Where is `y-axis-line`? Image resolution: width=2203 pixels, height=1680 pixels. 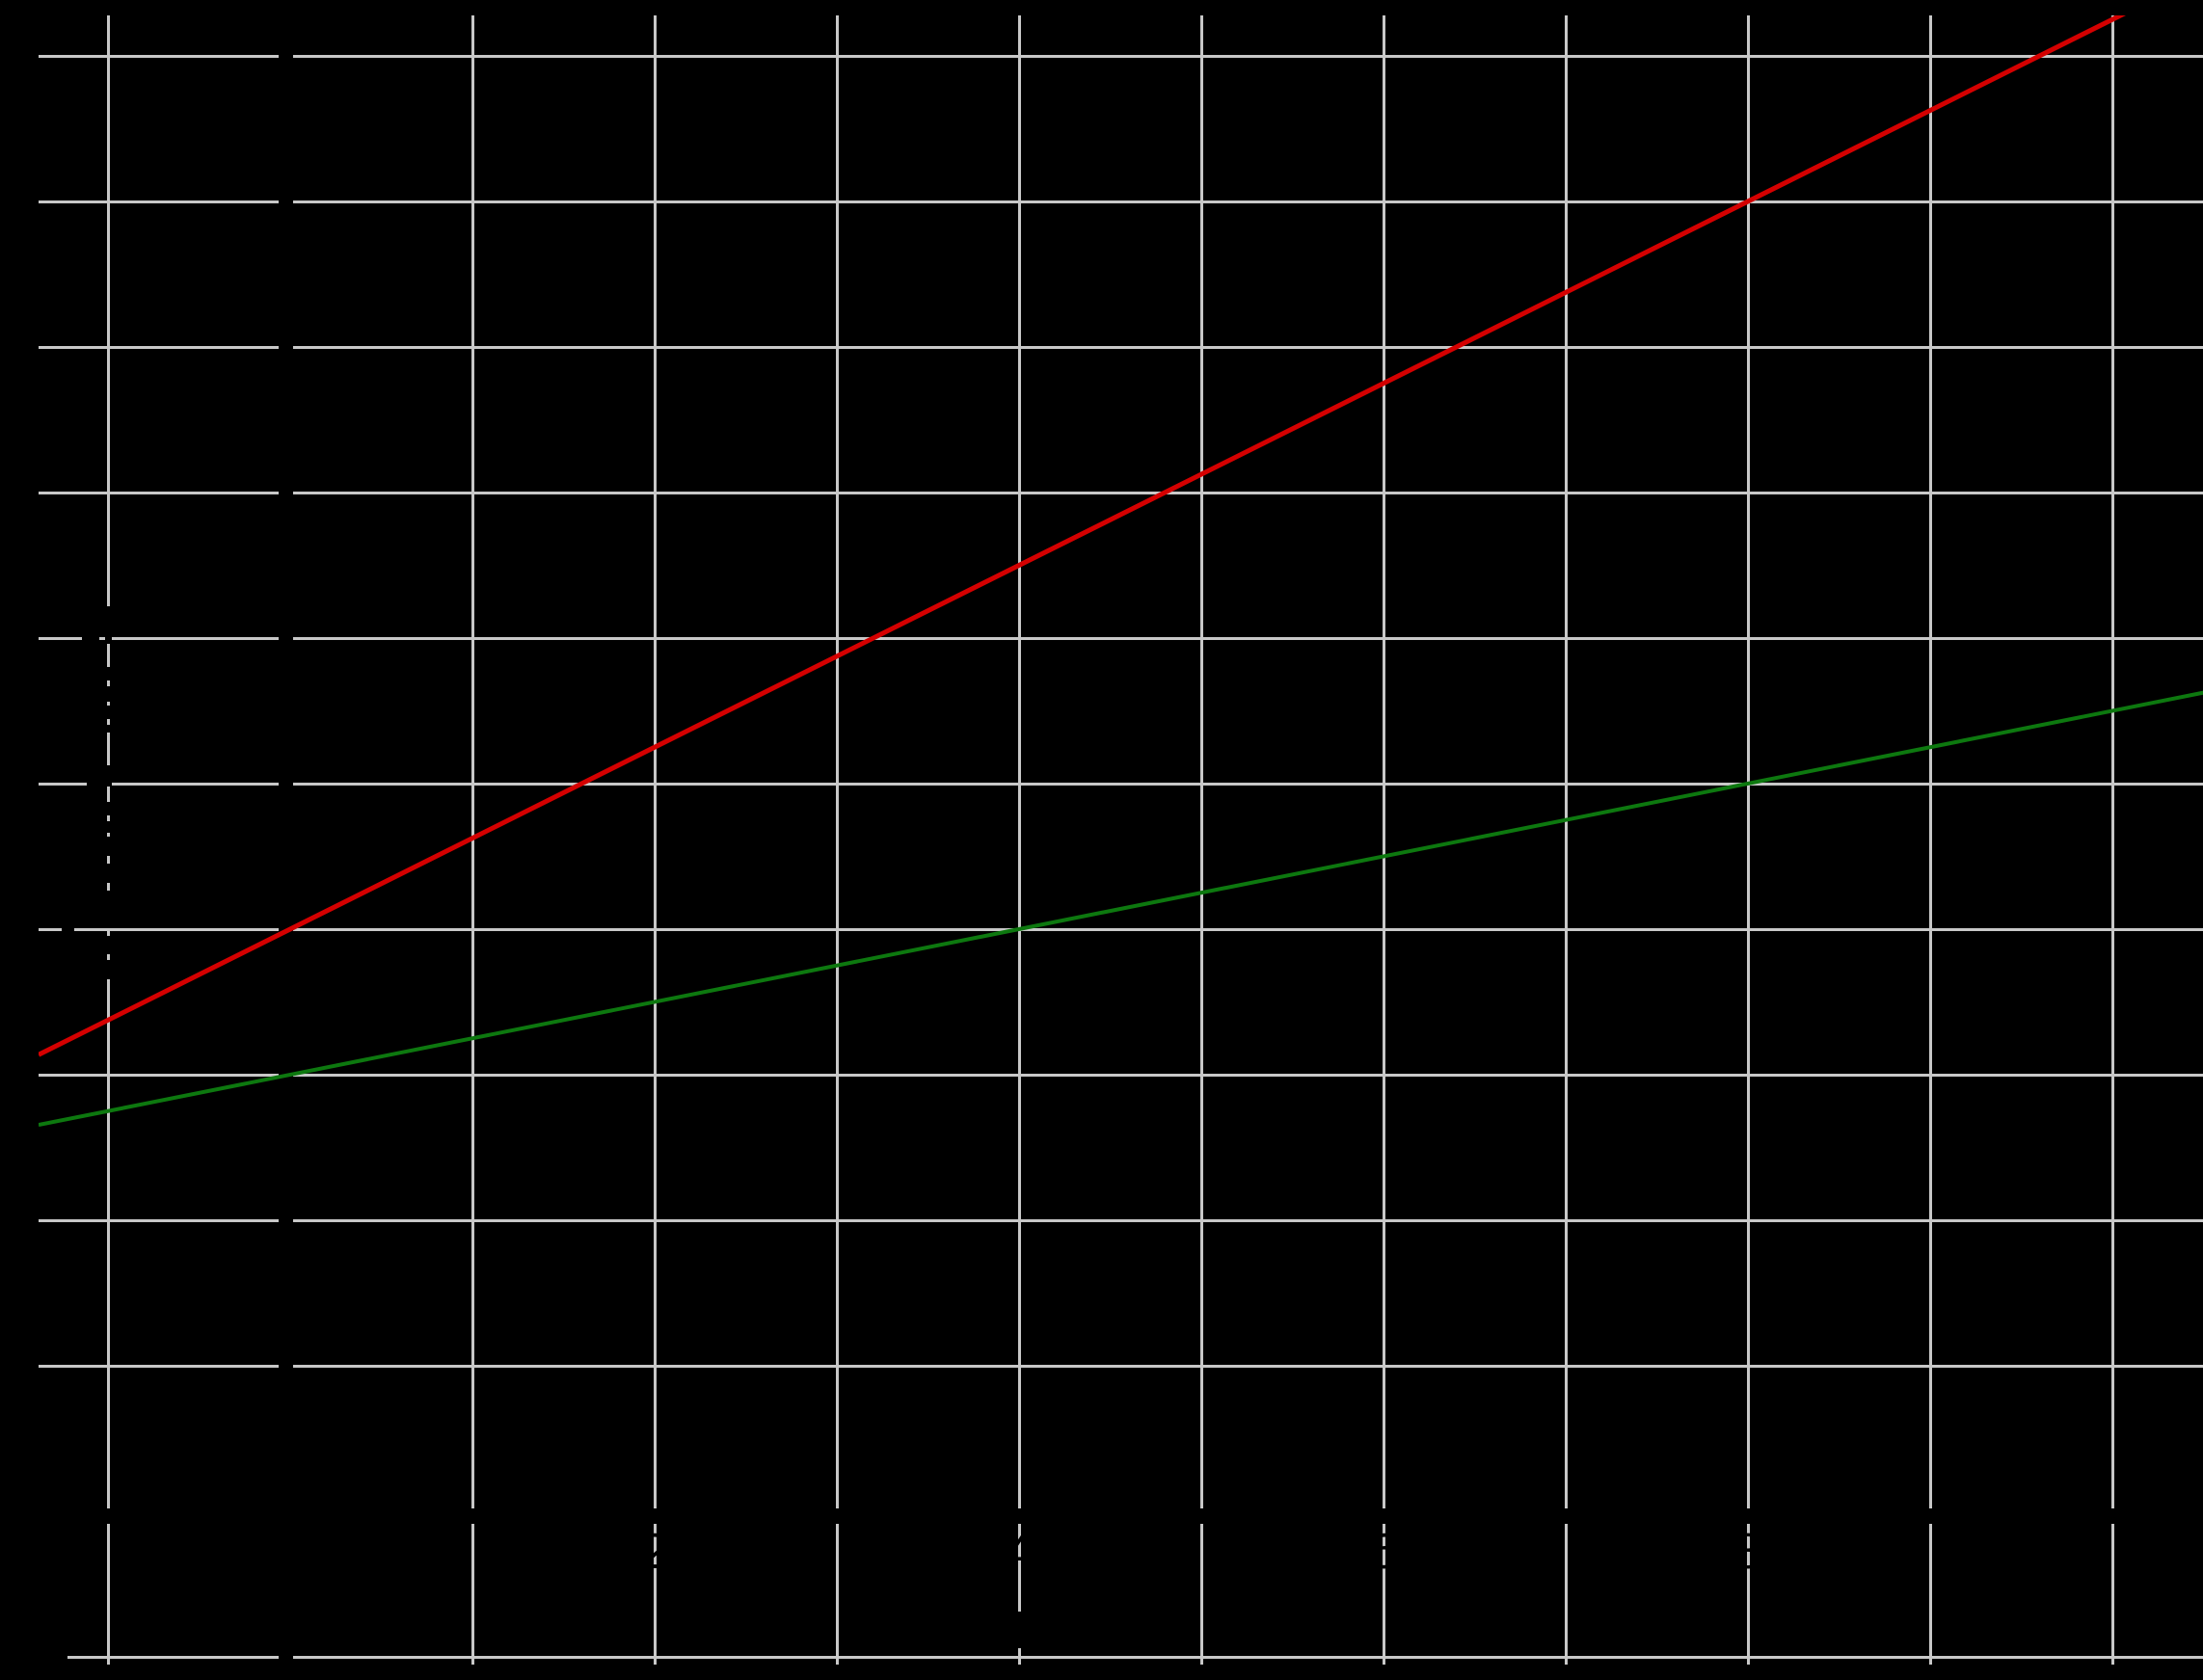 y-axis-line is located at coordinates (290, 840).